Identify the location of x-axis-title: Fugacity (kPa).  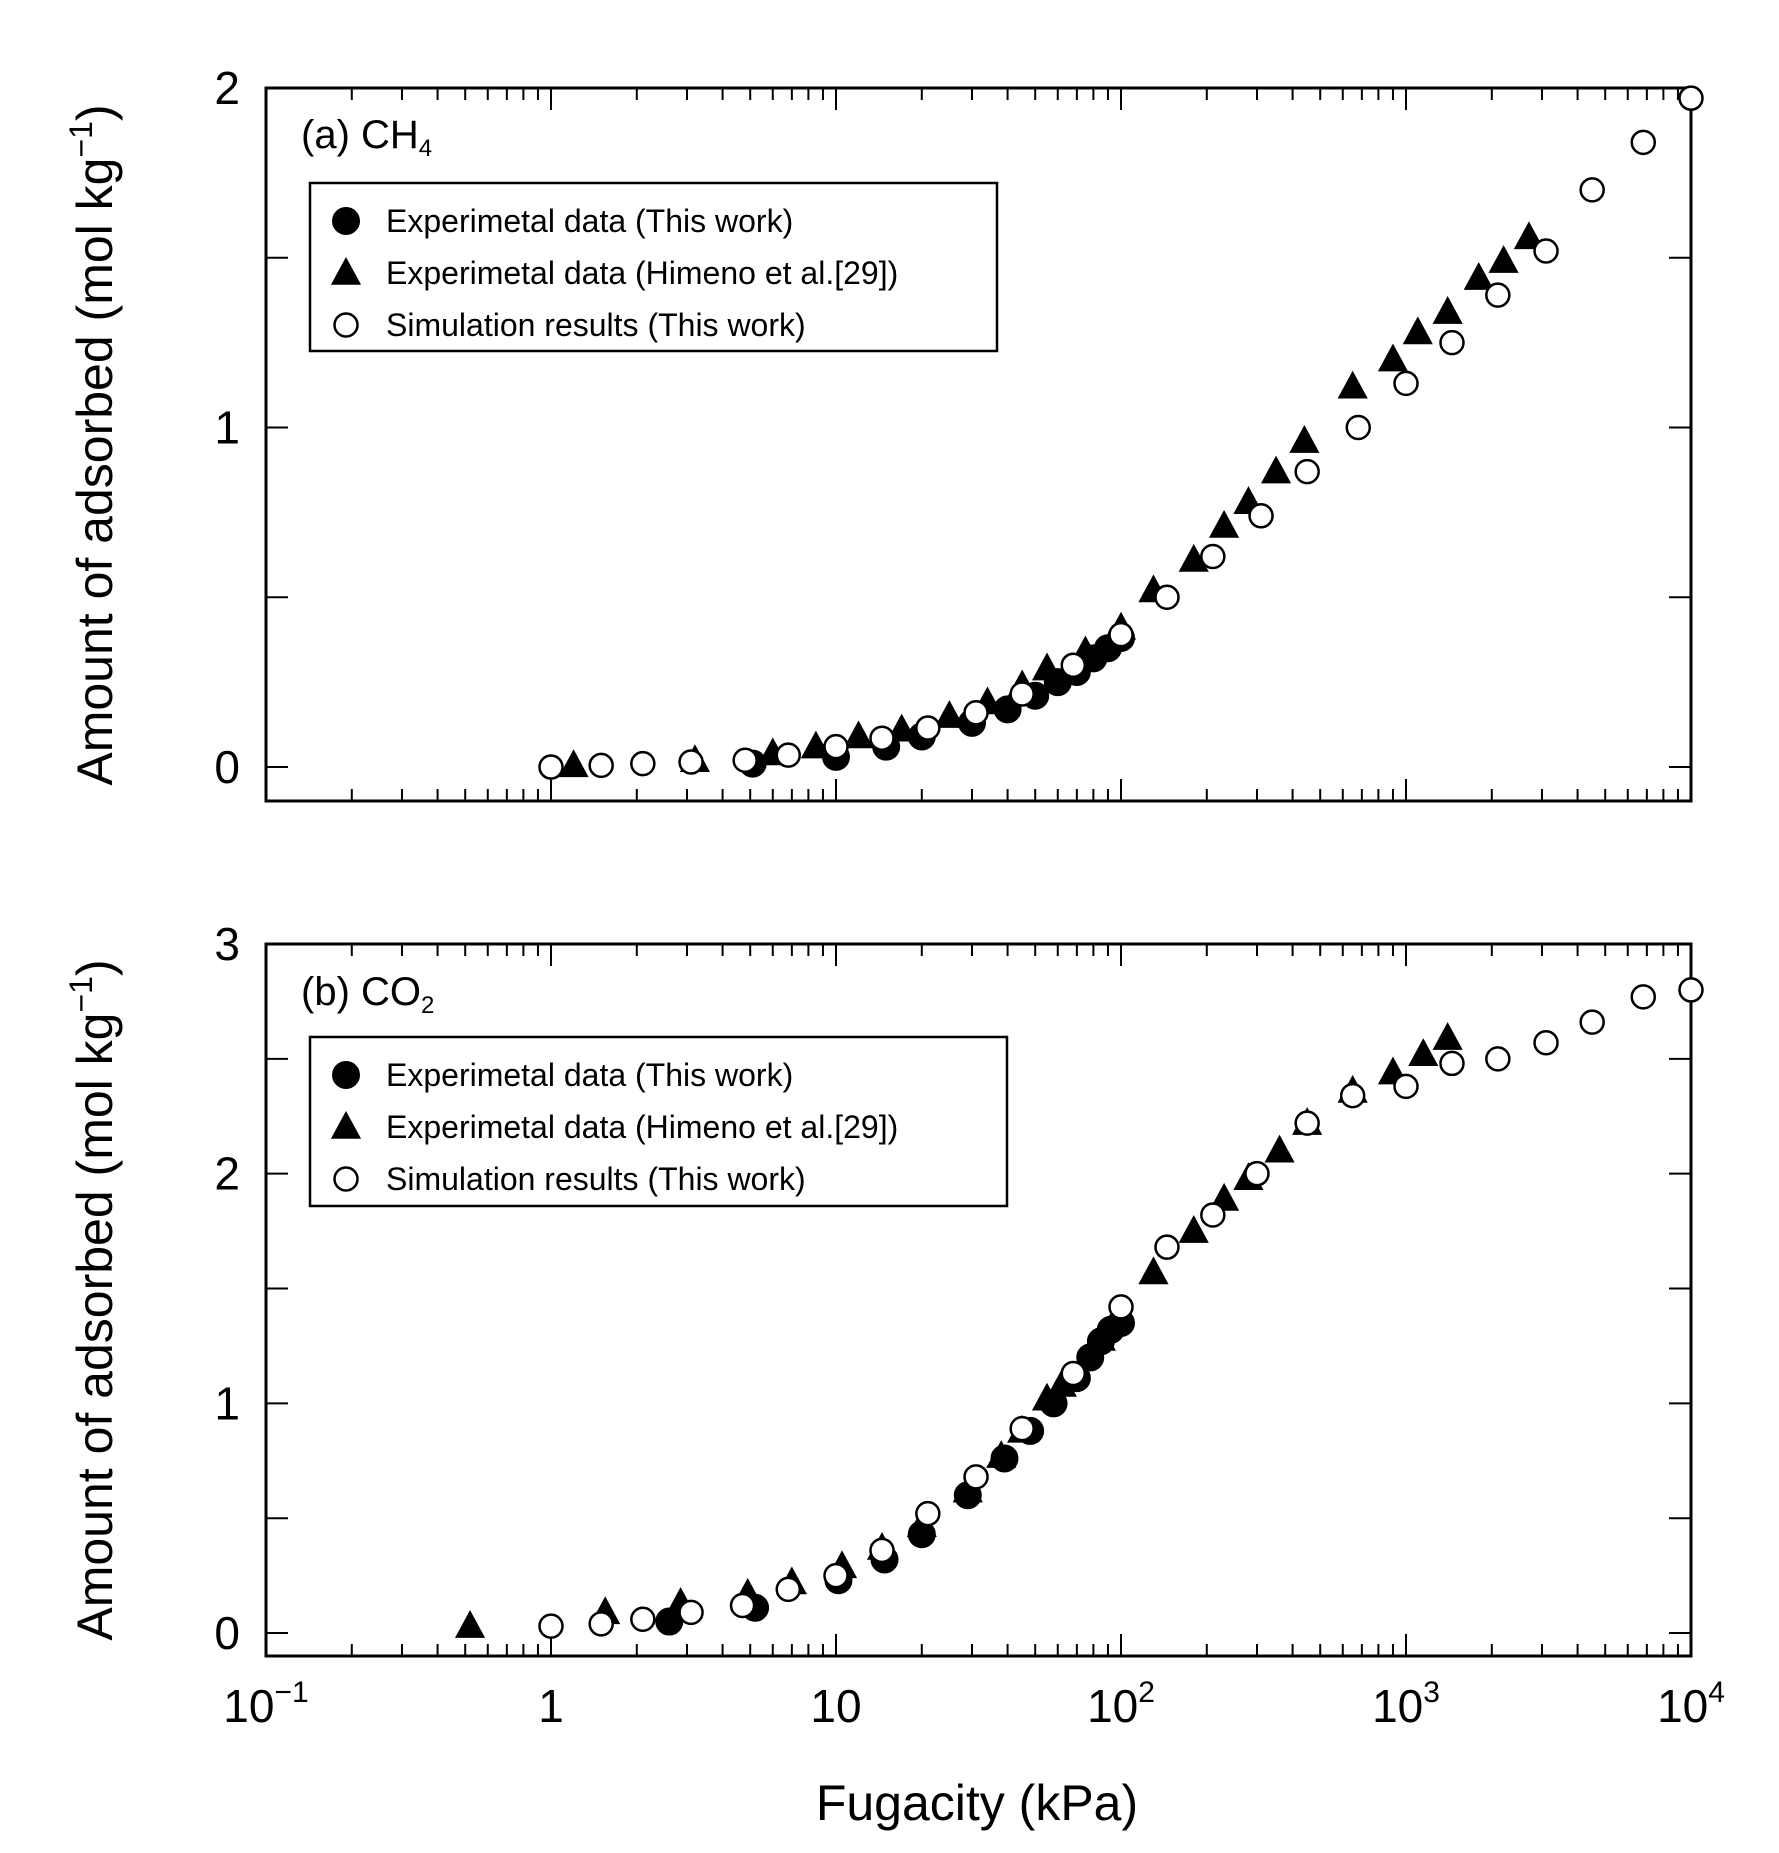
(977, 1803).